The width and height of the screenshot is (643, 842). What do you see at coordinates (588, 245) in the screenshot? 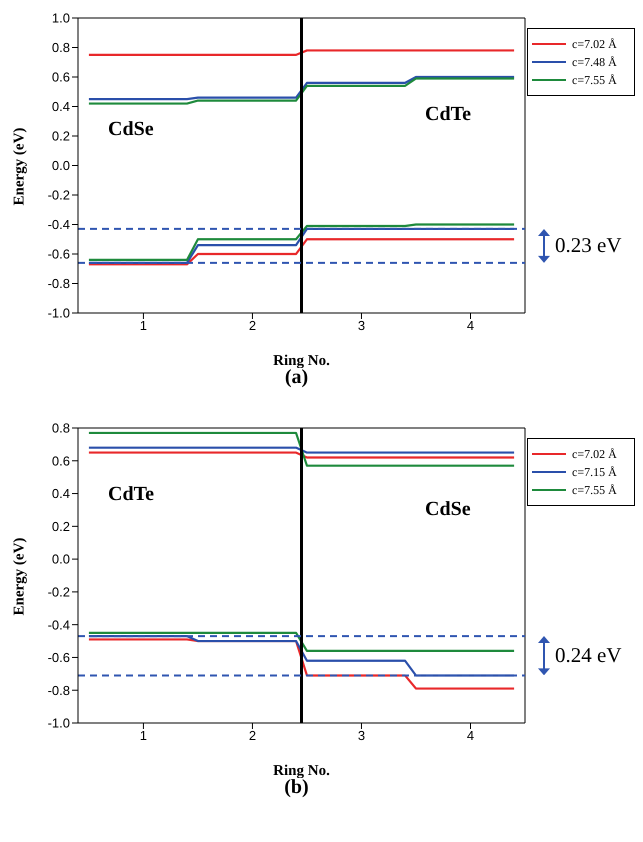
I see `text: 0.23 eV` at bounding box center [588, 245].